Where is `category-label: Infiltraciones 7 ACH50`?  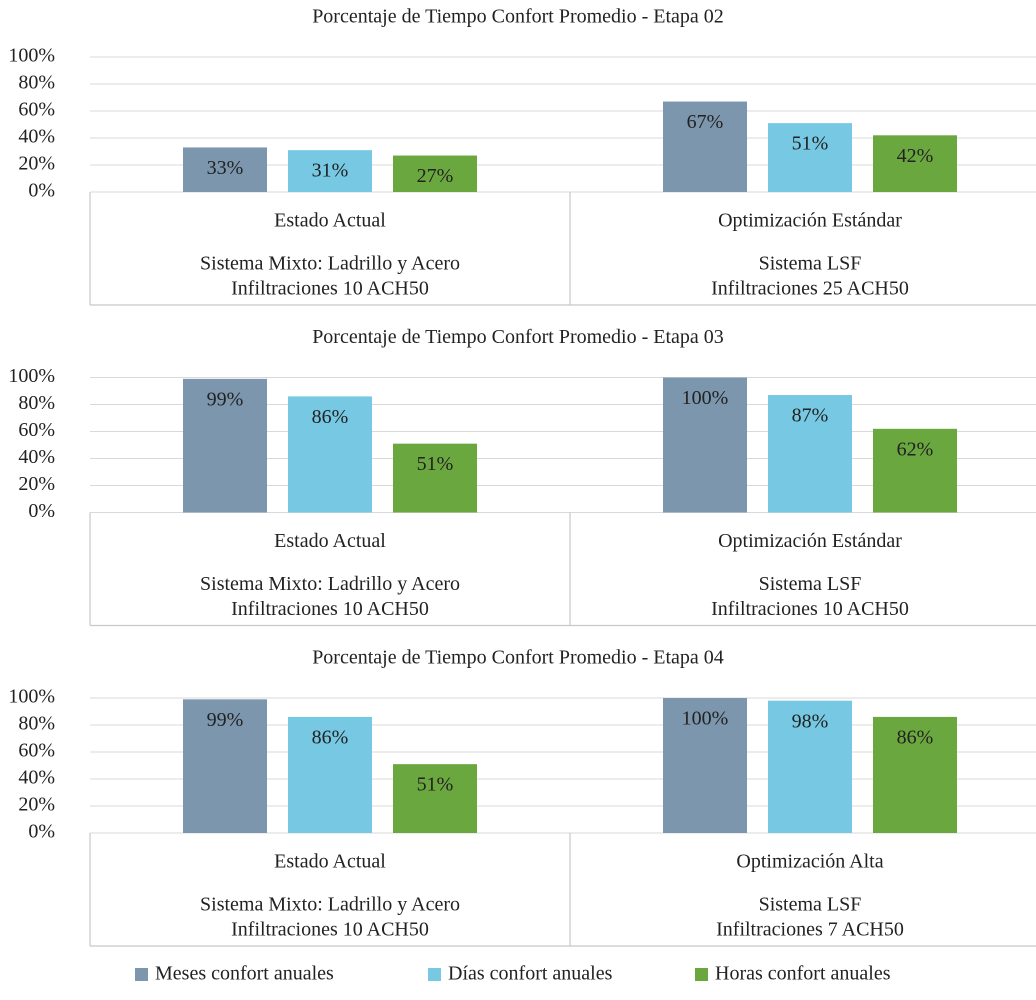 category-label: Infiltraciones 7 ACH50 is located at coordinates (810, 930).